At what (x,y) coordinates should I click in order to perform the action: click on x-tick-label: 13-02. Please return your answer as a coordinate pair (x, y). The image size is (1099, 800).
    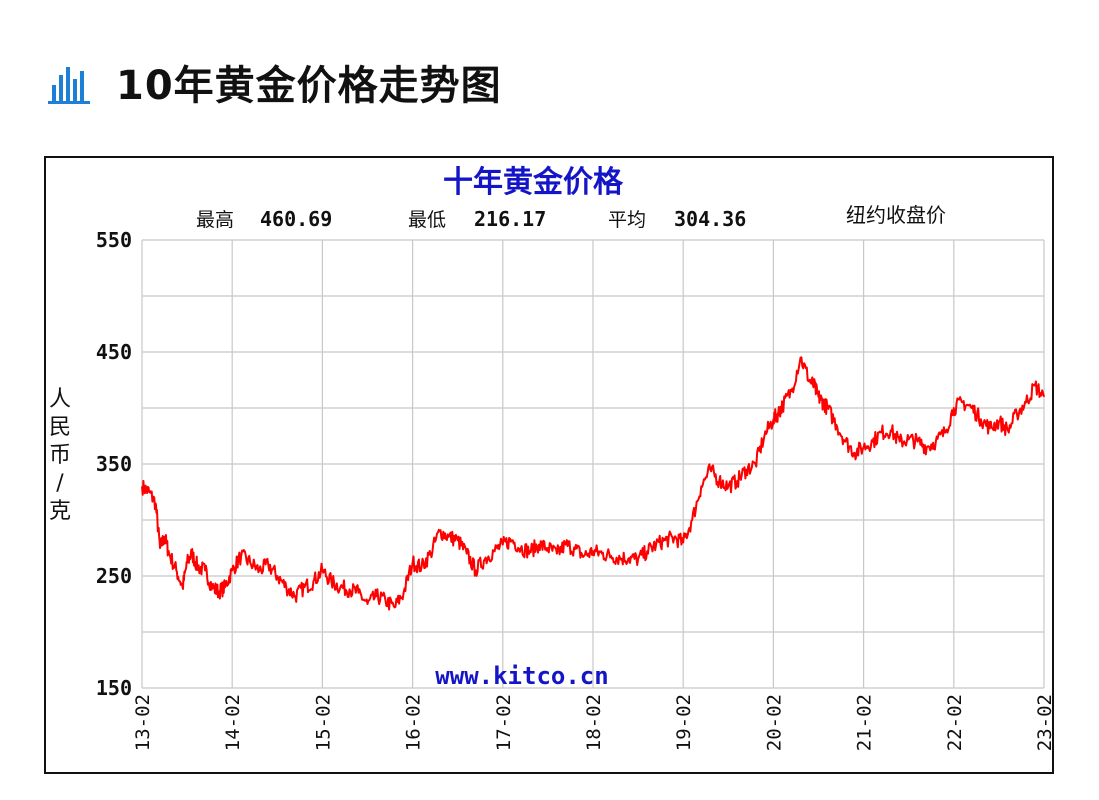
    Looking at the image, I should click on (143, 722).